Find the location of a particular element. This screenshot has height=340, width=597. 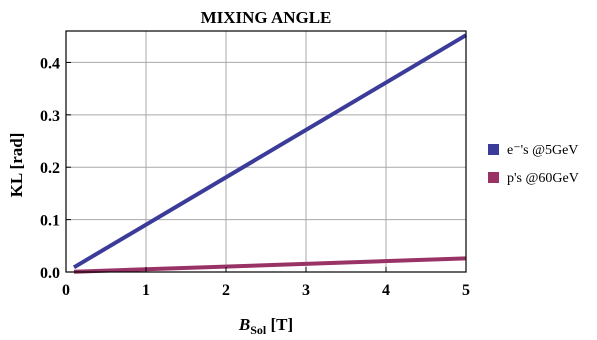

legend-item-1: p's @60GeV is located at coordinates (533, 178).